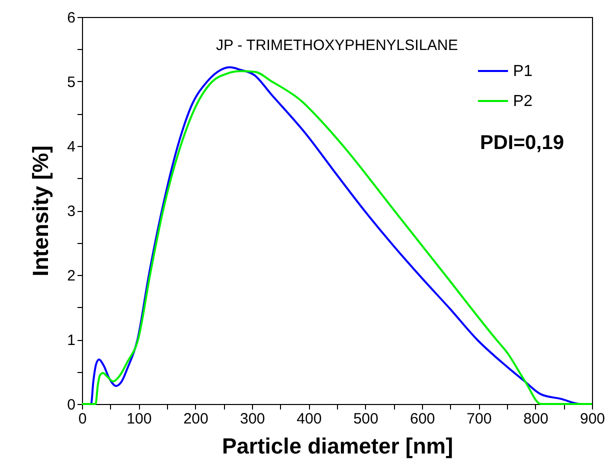  What do you see at coordinates (337, 45) in the screenshot?
I see `text: JP - TRIMETHOXYPHENYLSILANE` at bounding box center [337, 45].